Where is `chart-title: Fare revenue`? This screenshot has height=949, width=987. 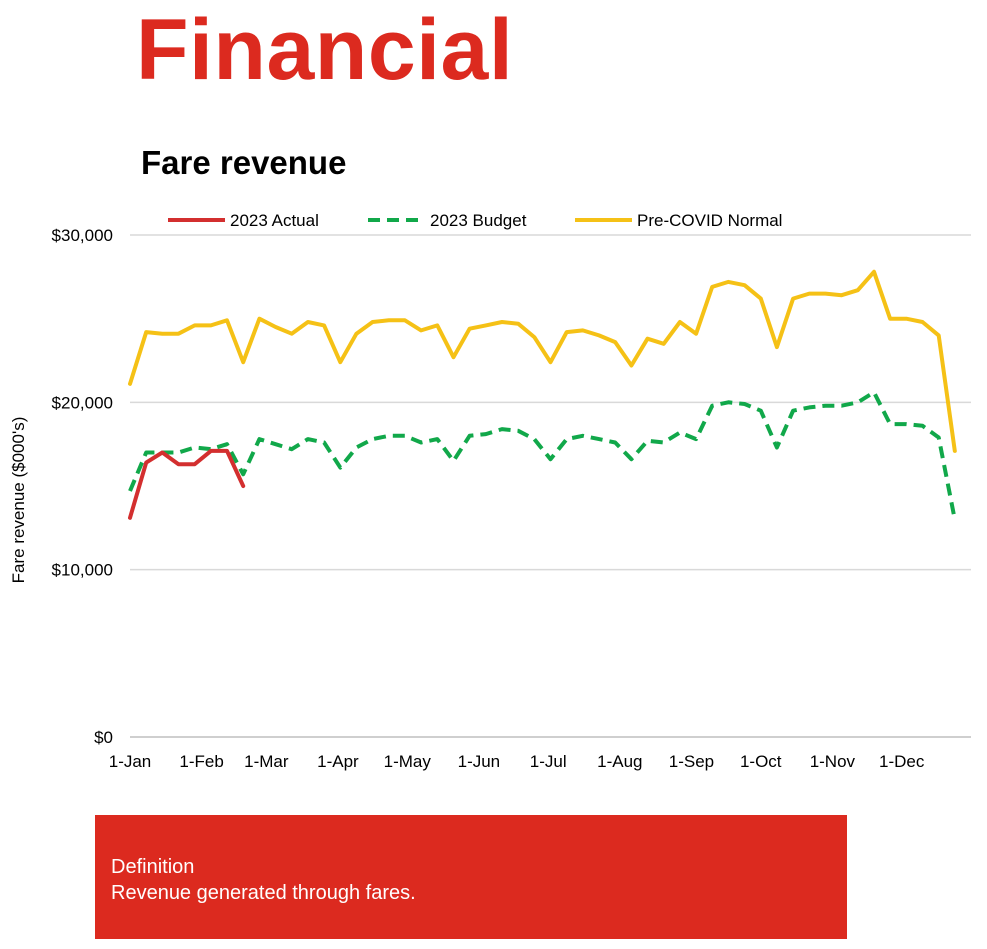
chart-title: Fare revenue is located at coordinates (244, 162).